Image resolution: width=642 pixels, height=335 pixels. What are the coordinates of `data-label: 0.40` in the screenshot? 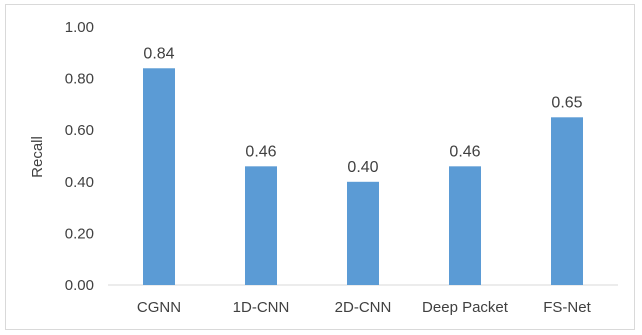 It's located at (362, 167).